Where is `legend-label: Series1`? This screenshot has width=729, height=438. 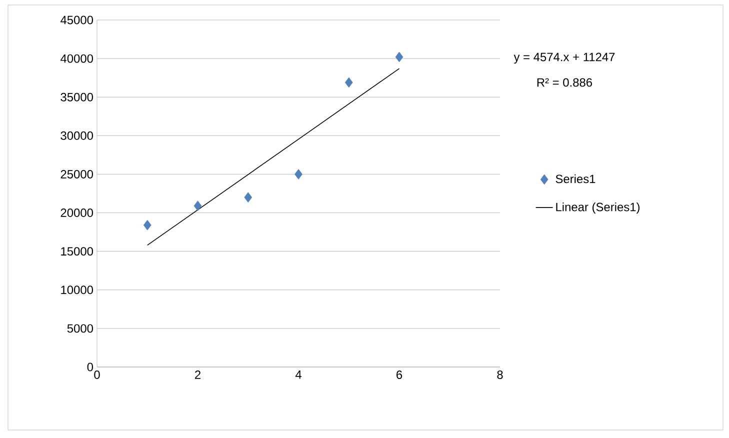
legend-label: Series1 is located at coordinates (576, 179).